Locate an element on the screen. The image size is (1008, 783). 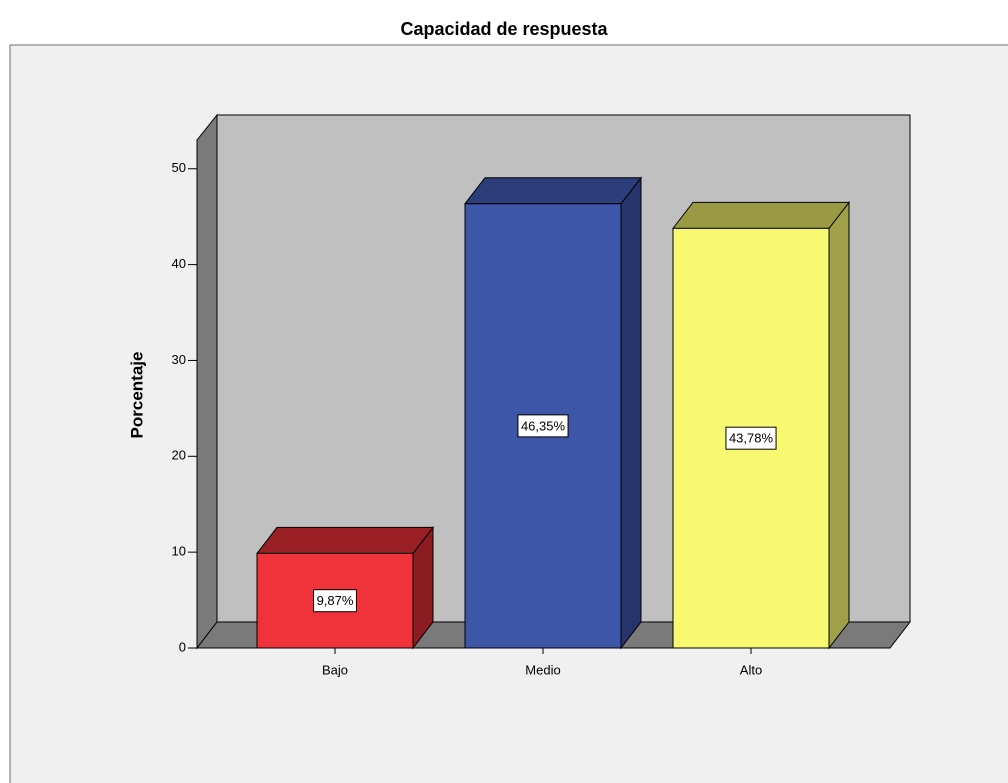
y-axis-label: Porcentaje is located at coordinates (136, 395).